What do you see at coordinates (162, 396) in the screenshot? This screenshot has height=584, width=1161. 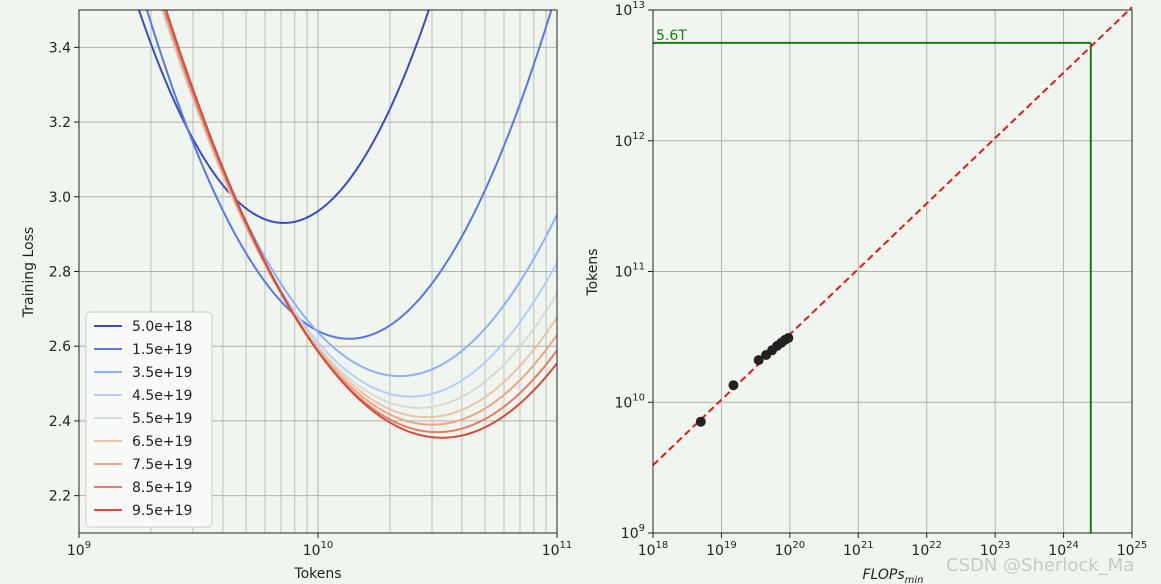 I see `legend-label: 4.5e+19` at bounding box center [162, 396].